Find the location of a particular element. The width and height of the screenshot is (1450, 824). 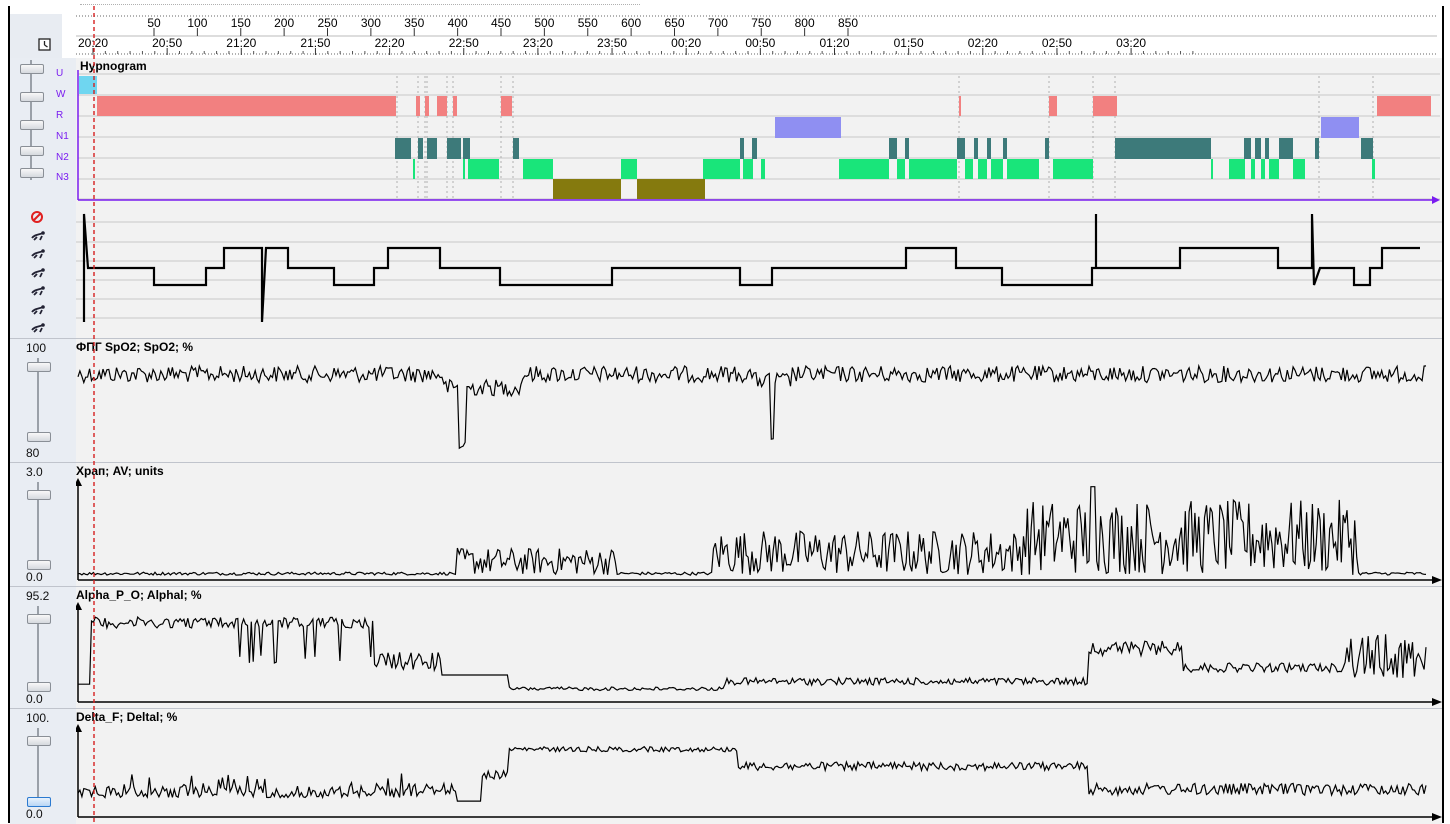

time-tick-label: 22:50 is located at coordinates (464, 43).